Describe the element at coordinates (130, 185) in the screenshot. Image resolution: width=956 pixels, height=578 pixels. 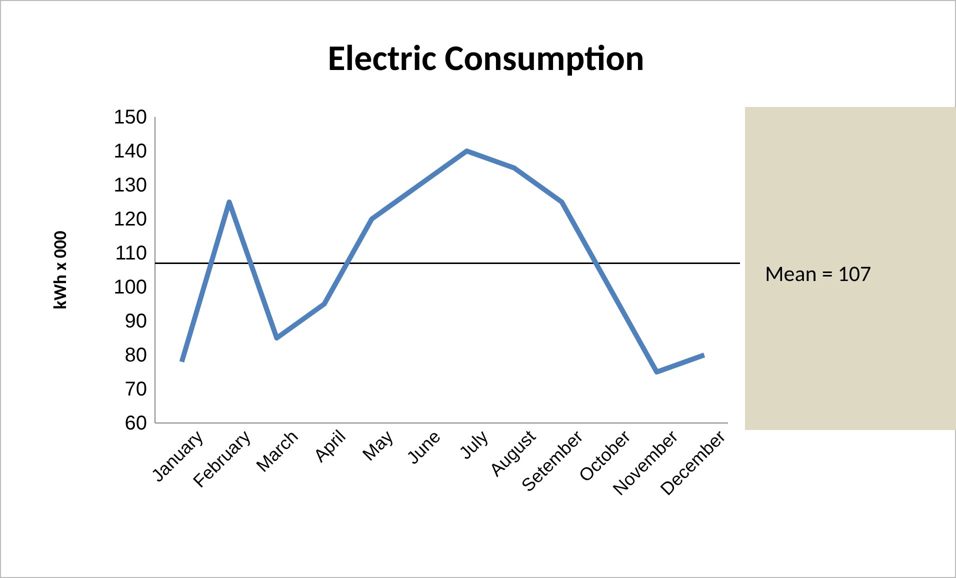
I see `y-tick-label: 130` at that location.